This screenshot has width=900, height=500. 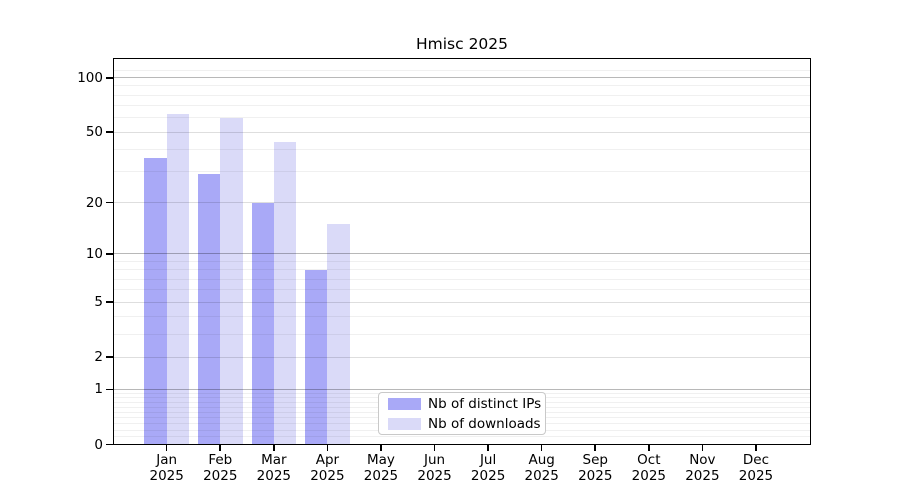 What do you see at coordinates (94, 202) in the screenshot?
I see `y-tick-label: 20` at bounding box center [94, 202].